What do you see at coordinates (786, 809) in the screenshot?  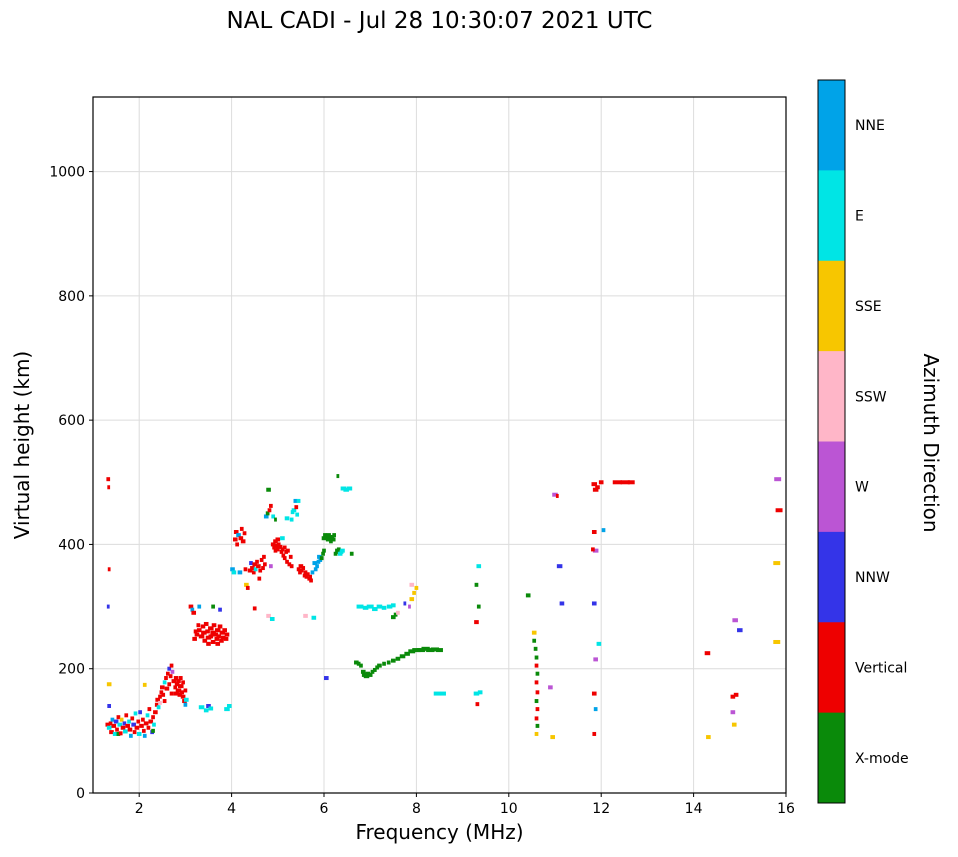 I see `x-tick-label: 16` at bounding box center [786, 809].